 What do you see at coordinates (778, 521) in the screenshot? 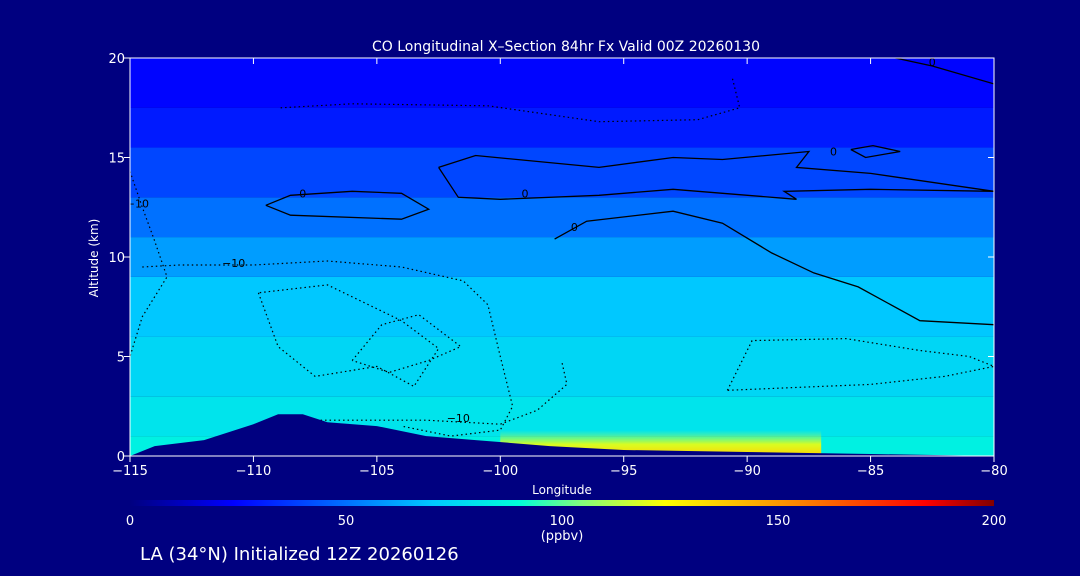
I see `colorbar-tick-label-3: 150` at bounding box center [778, 521].